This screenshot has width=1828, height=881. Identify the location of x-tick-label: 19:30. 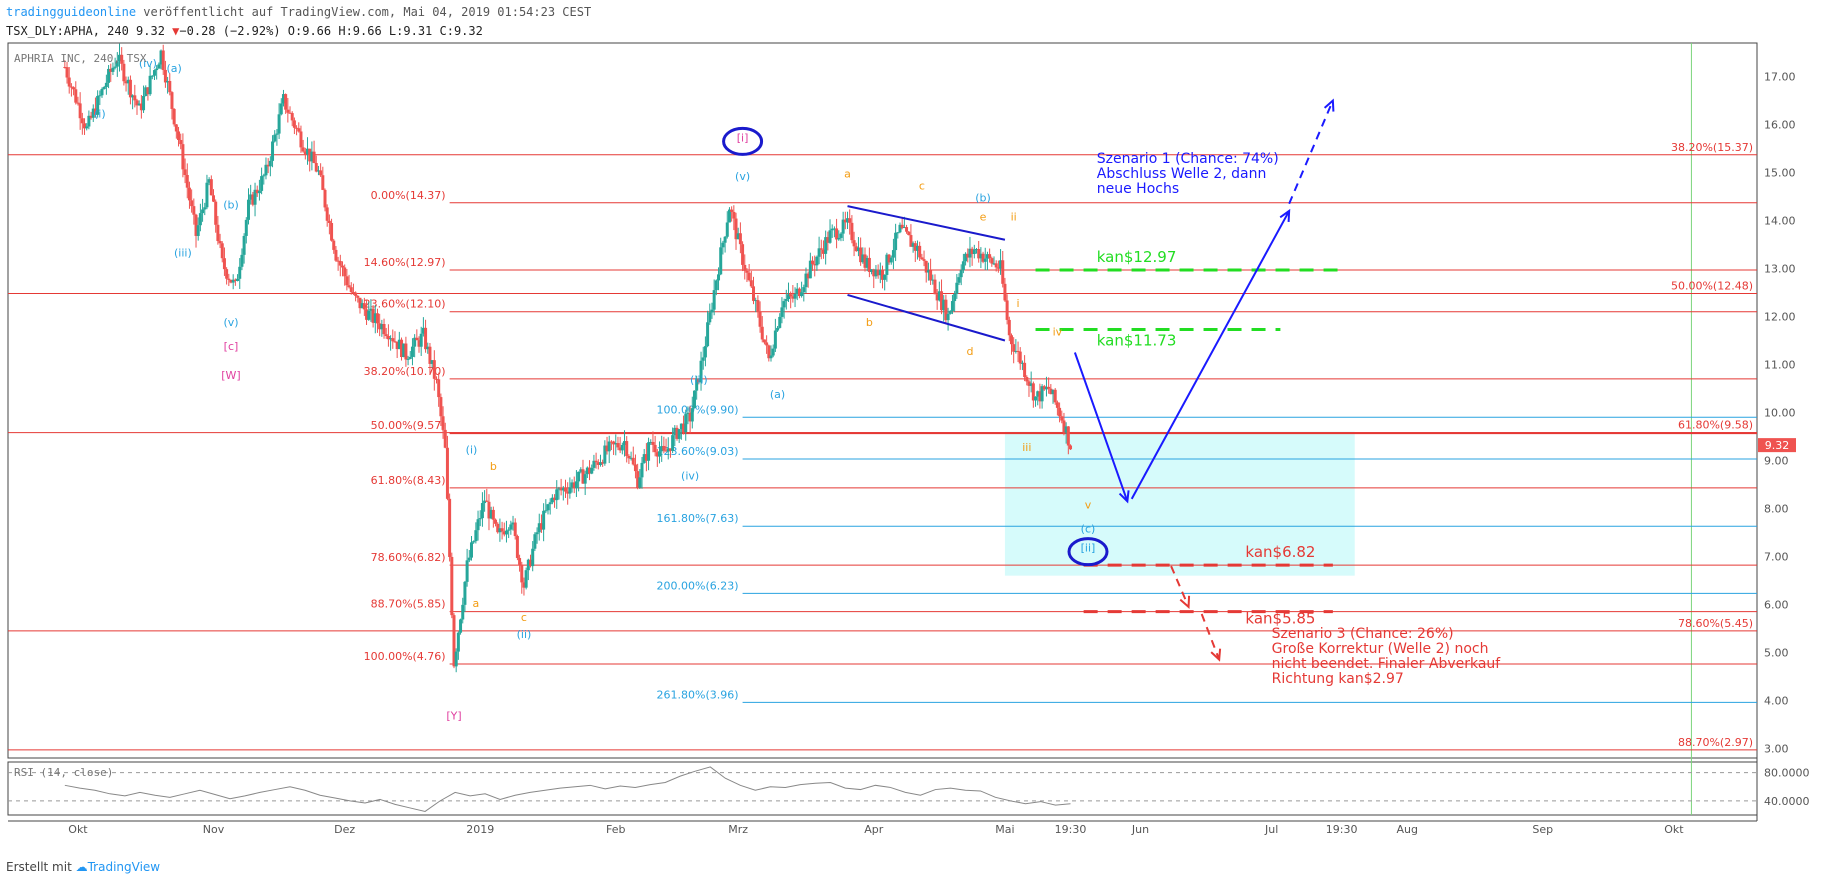
(1071, 829).